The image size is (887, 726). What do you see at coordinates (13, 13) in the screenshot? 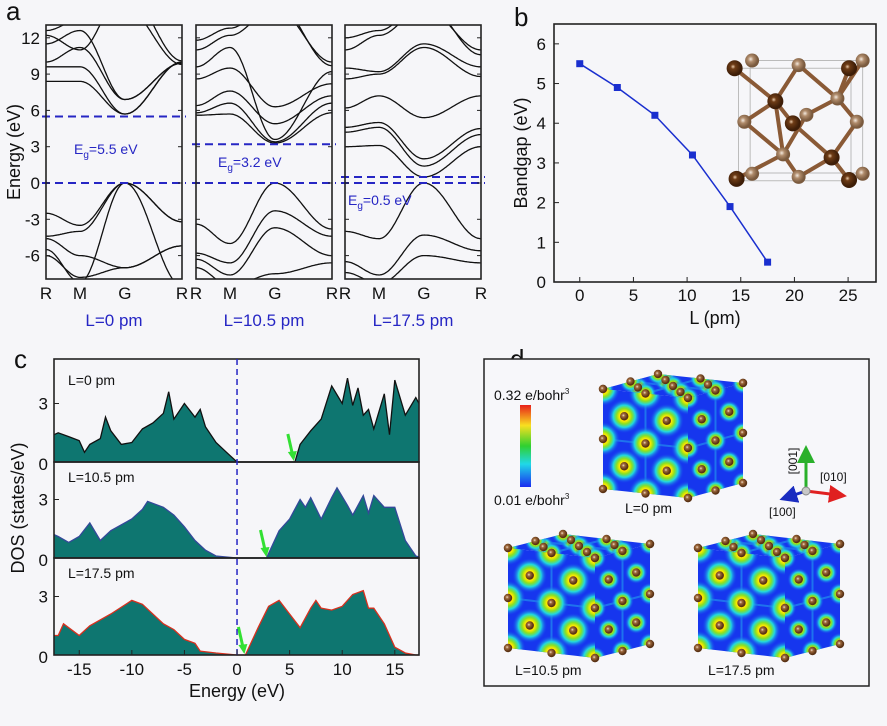
I see `panel-label-a: a` at bounding box center [13, 13].